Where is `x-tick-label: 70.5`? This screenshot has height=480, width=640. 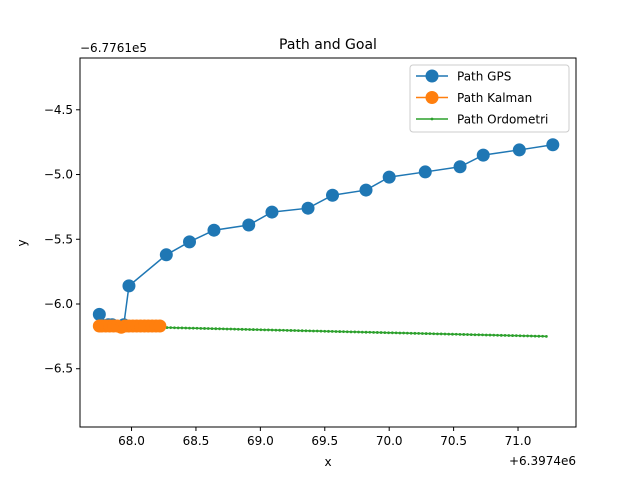
x-tick-label: 70.5 is located at coordinates (453, 441).